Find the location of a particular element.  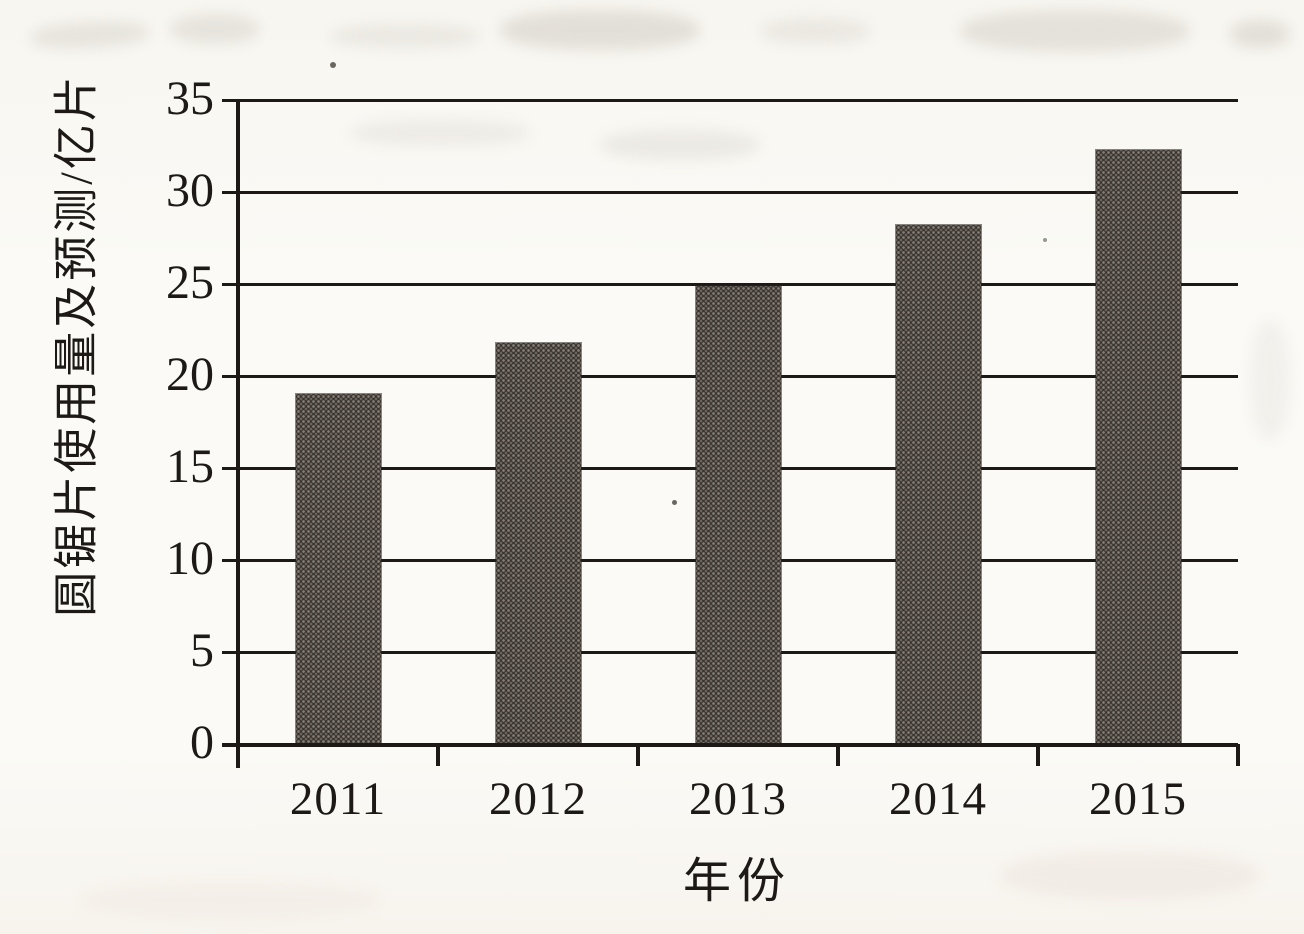

bar-2013 is located at coordinates (738, 514).